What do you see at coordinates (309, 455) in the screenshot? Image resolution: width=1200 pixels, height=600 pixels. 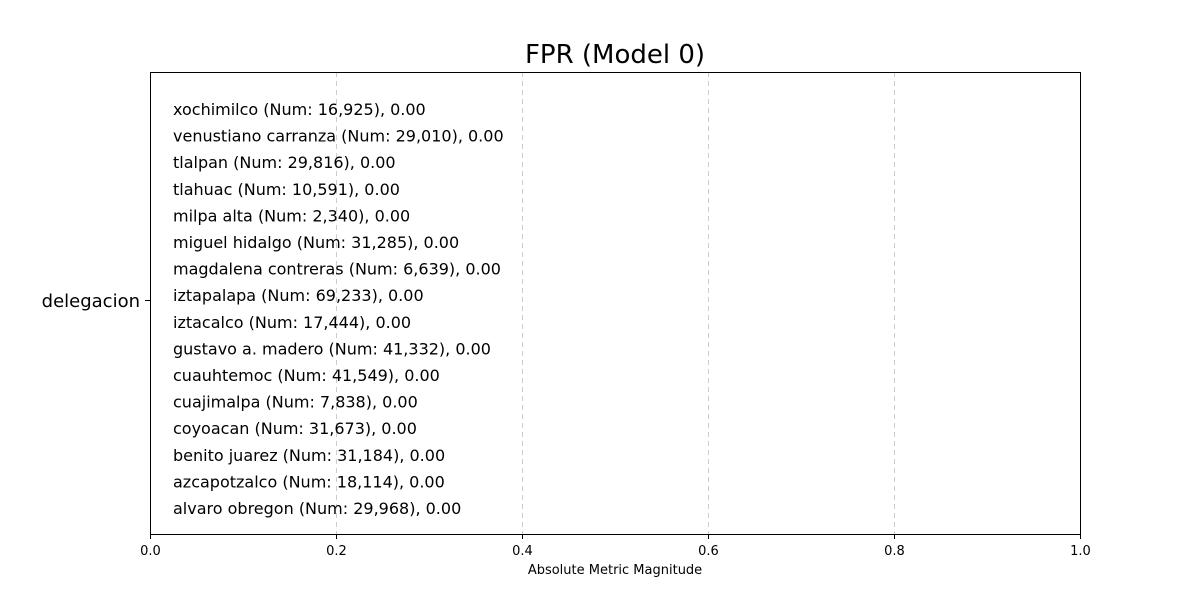 I see `bar-label: benito juarez (Num: 31,184), 0.00` at bounding box center [309, 455].